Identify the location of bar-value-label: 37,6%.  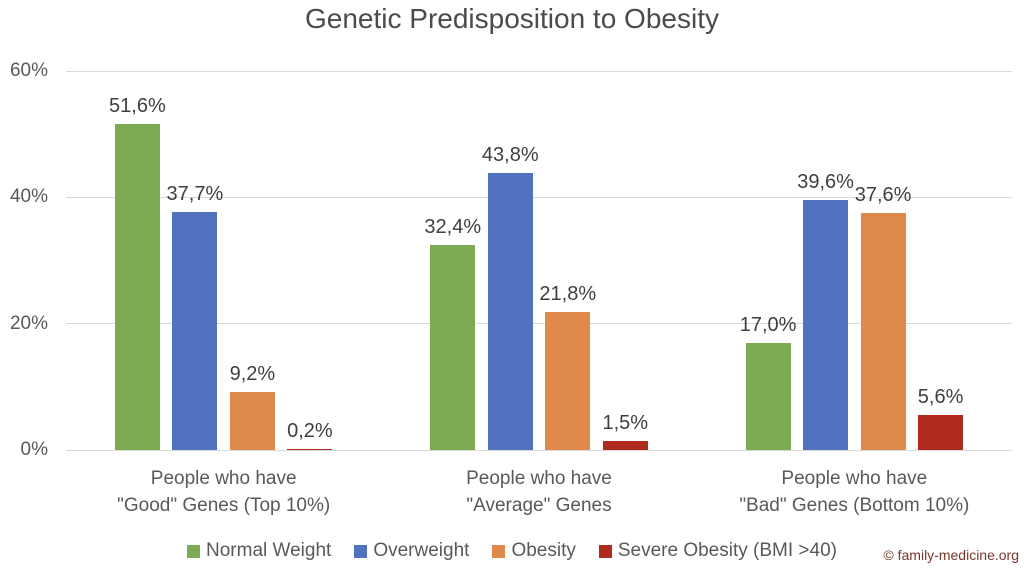
(883, 194).